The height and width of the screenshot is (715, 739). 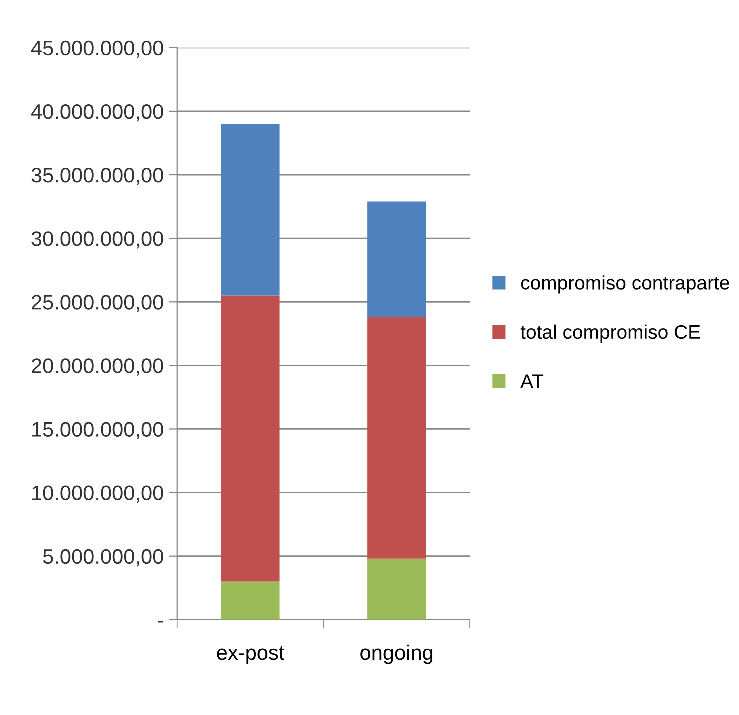 I want to click on y-tick-label: 10.000.000,00, so click(x=98, y=495).